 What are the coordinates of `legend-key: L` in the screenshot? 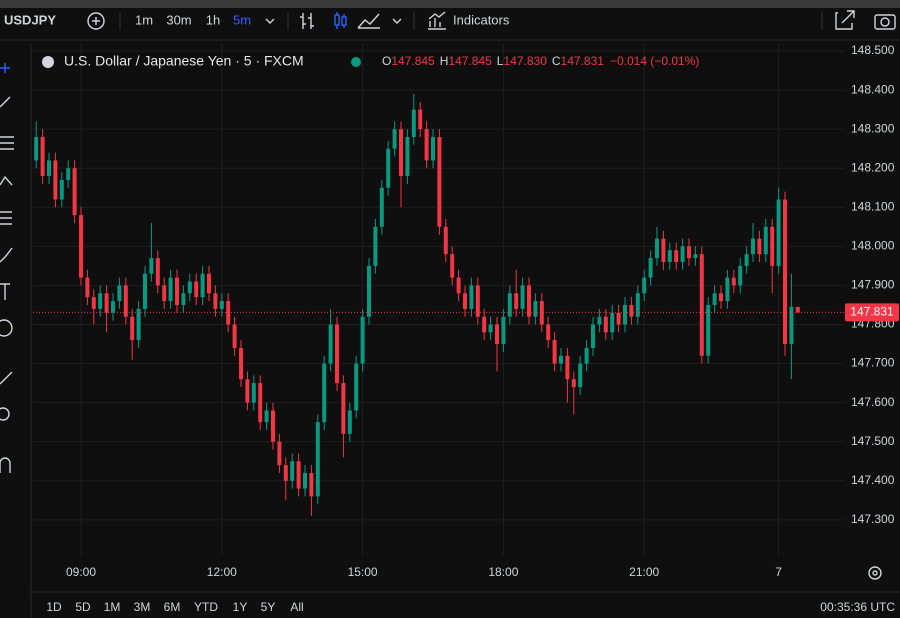 It's located at (500, 61).